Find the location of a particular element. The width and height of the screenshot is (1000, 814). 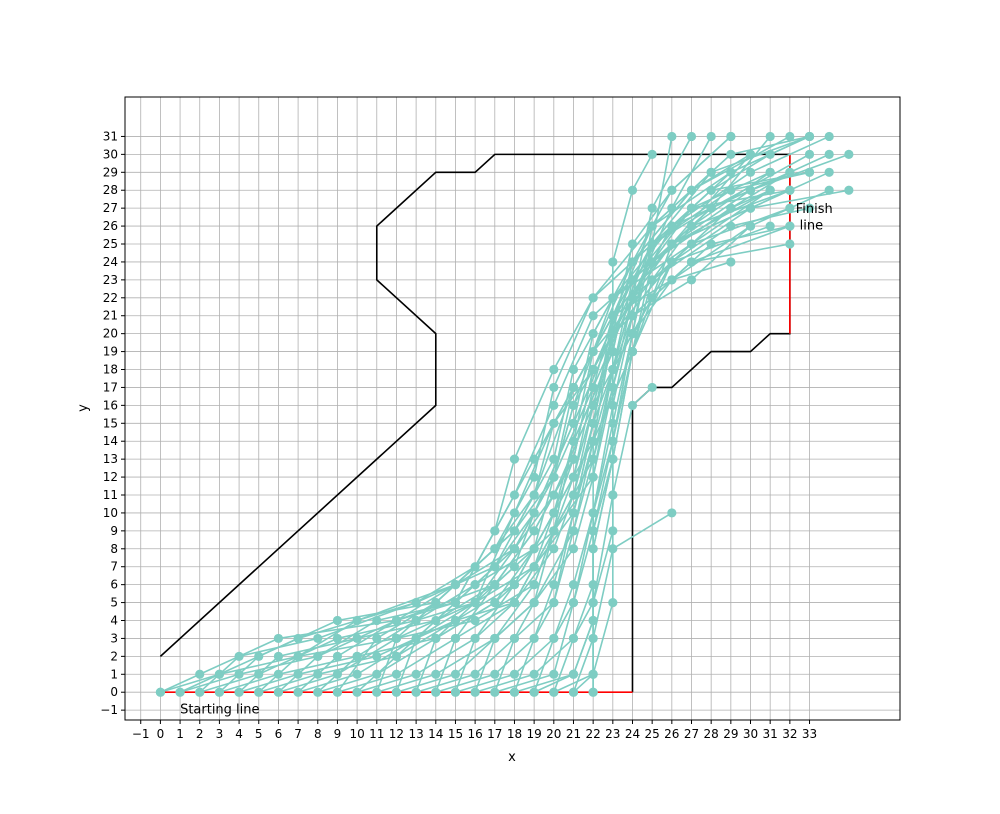

y-tick-label: 3 is located at coordinates (114, 638).